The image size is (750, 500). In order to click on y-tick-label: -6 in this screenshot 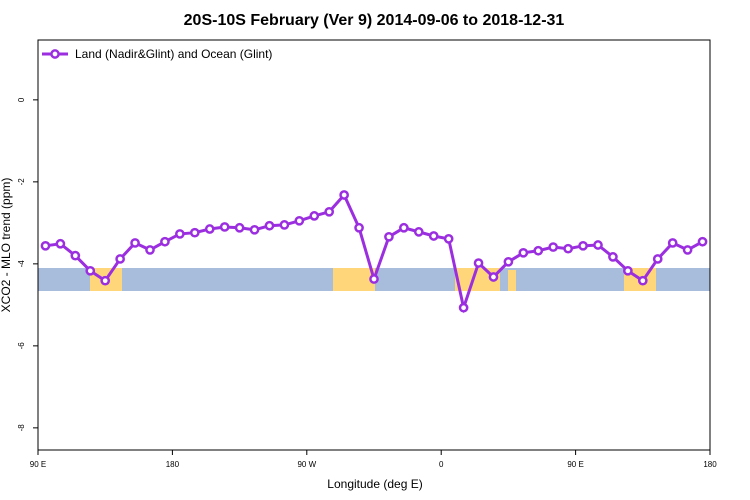, I will do `click(21, 346)`.